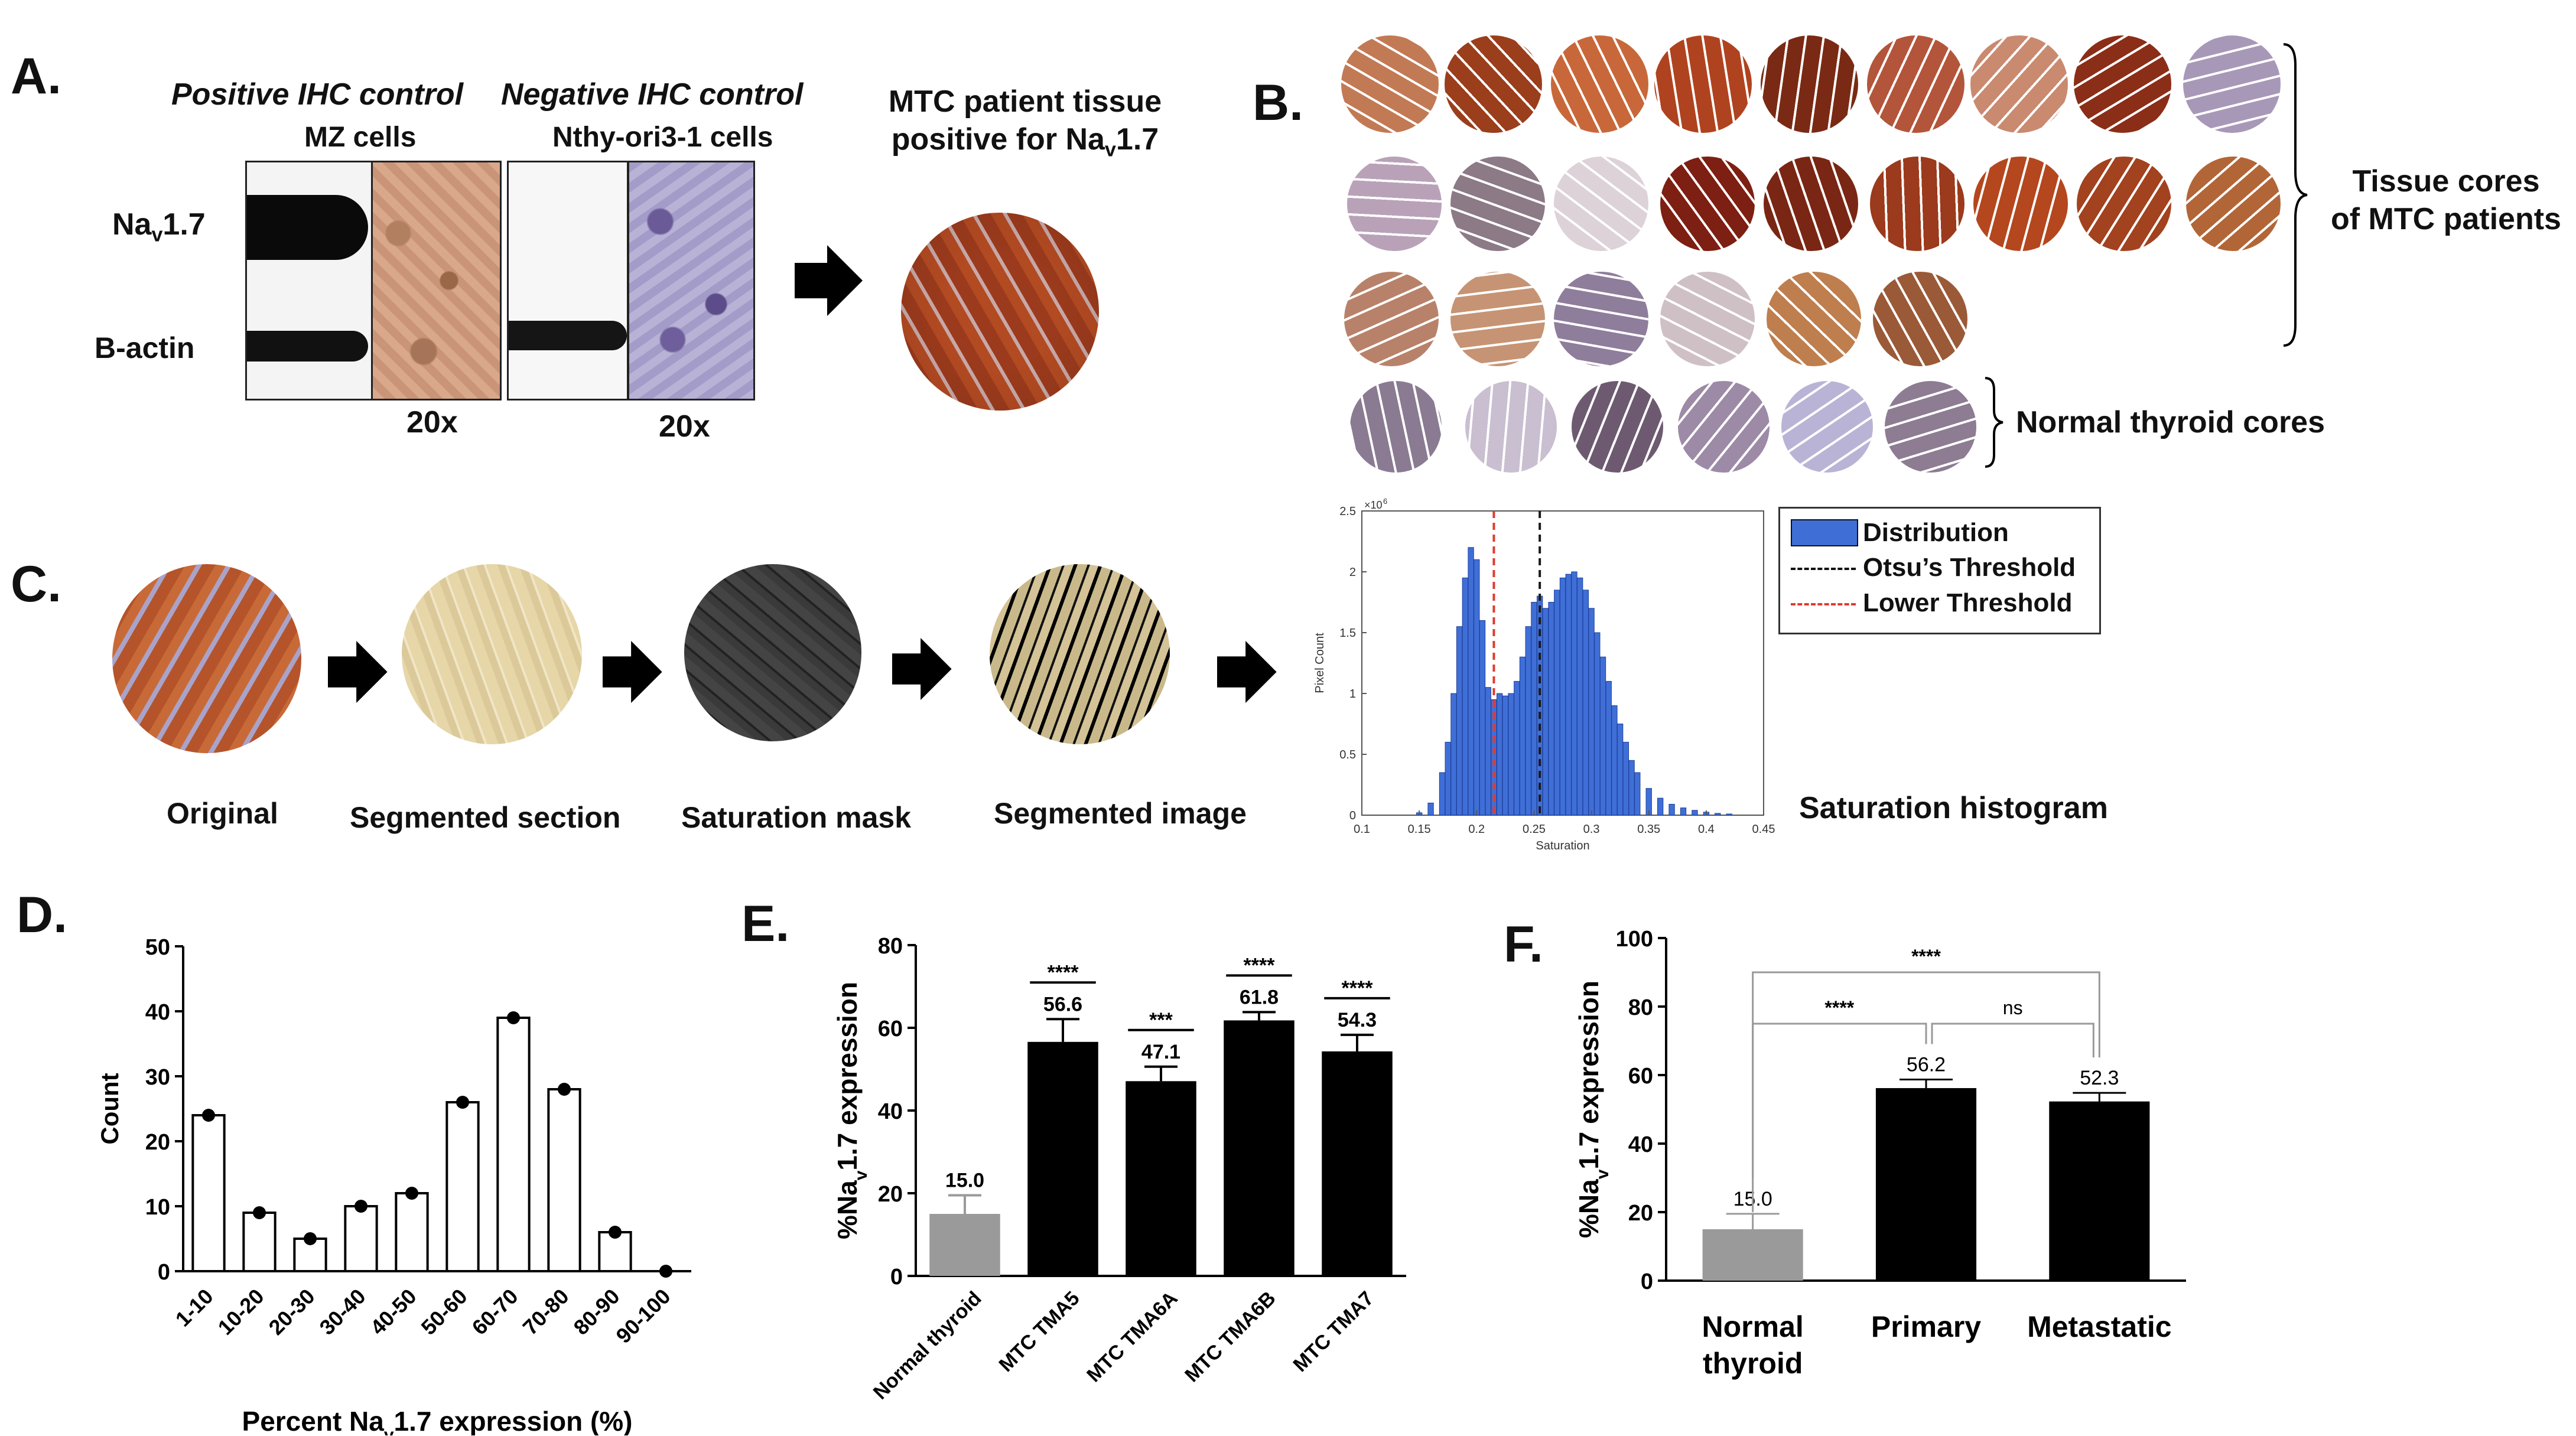 The width and height of the screenshot is (2576, 1436). Describe the element at coordinates (1230, 1336) in the screenshot. I see `x-tick-label: MTC TMA6B` at that location.